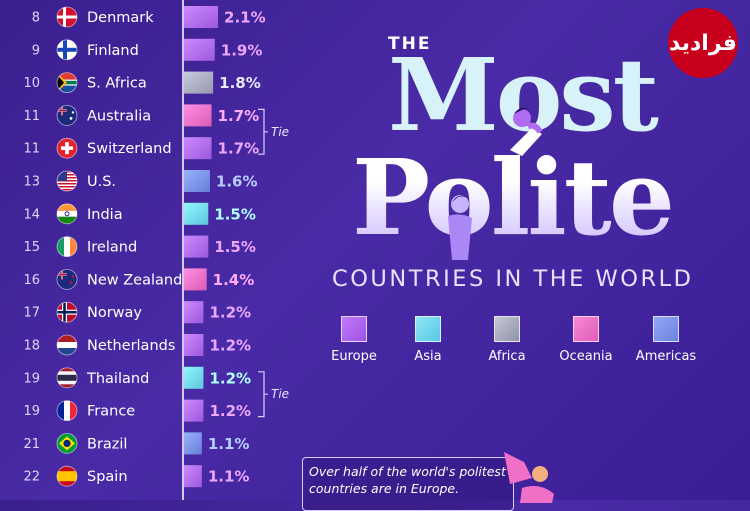  Describe the element at coordinates (193, 476) in the screenshot. I see `bar-spain` at that location.